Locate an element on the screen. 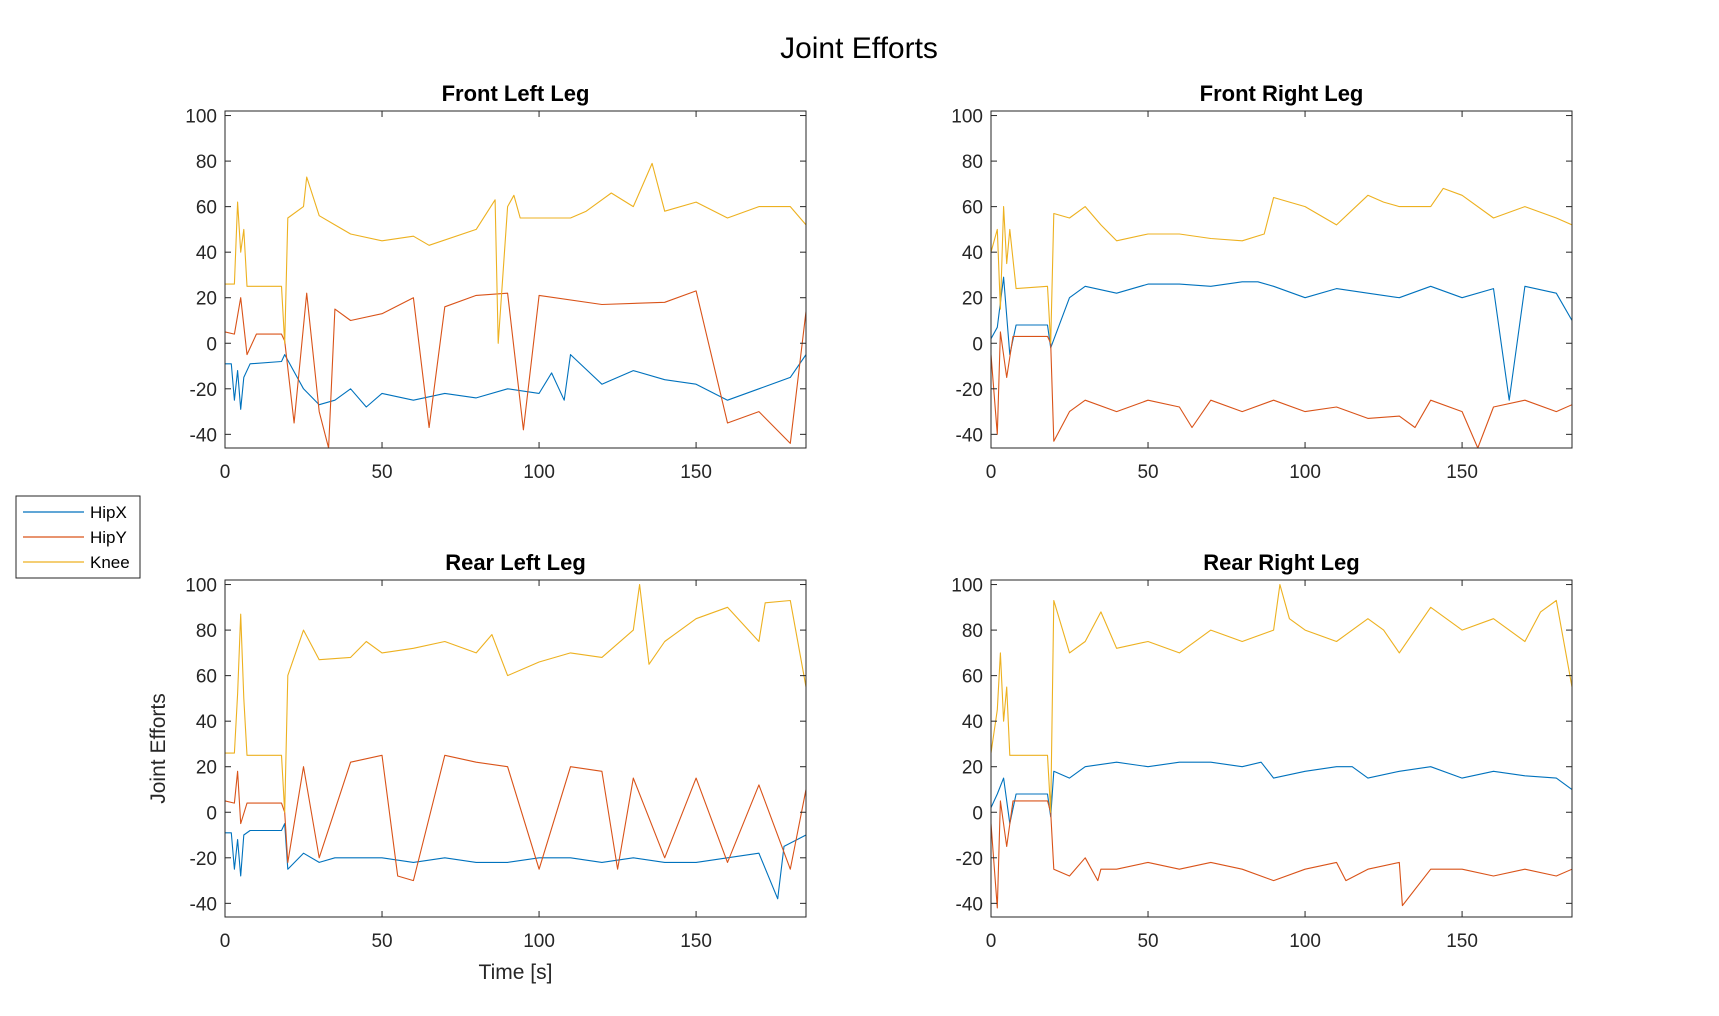 The height and width of the screenshot is (1016, 1719). legend-label-hipx: HipX is located at coordinates (108, 512).